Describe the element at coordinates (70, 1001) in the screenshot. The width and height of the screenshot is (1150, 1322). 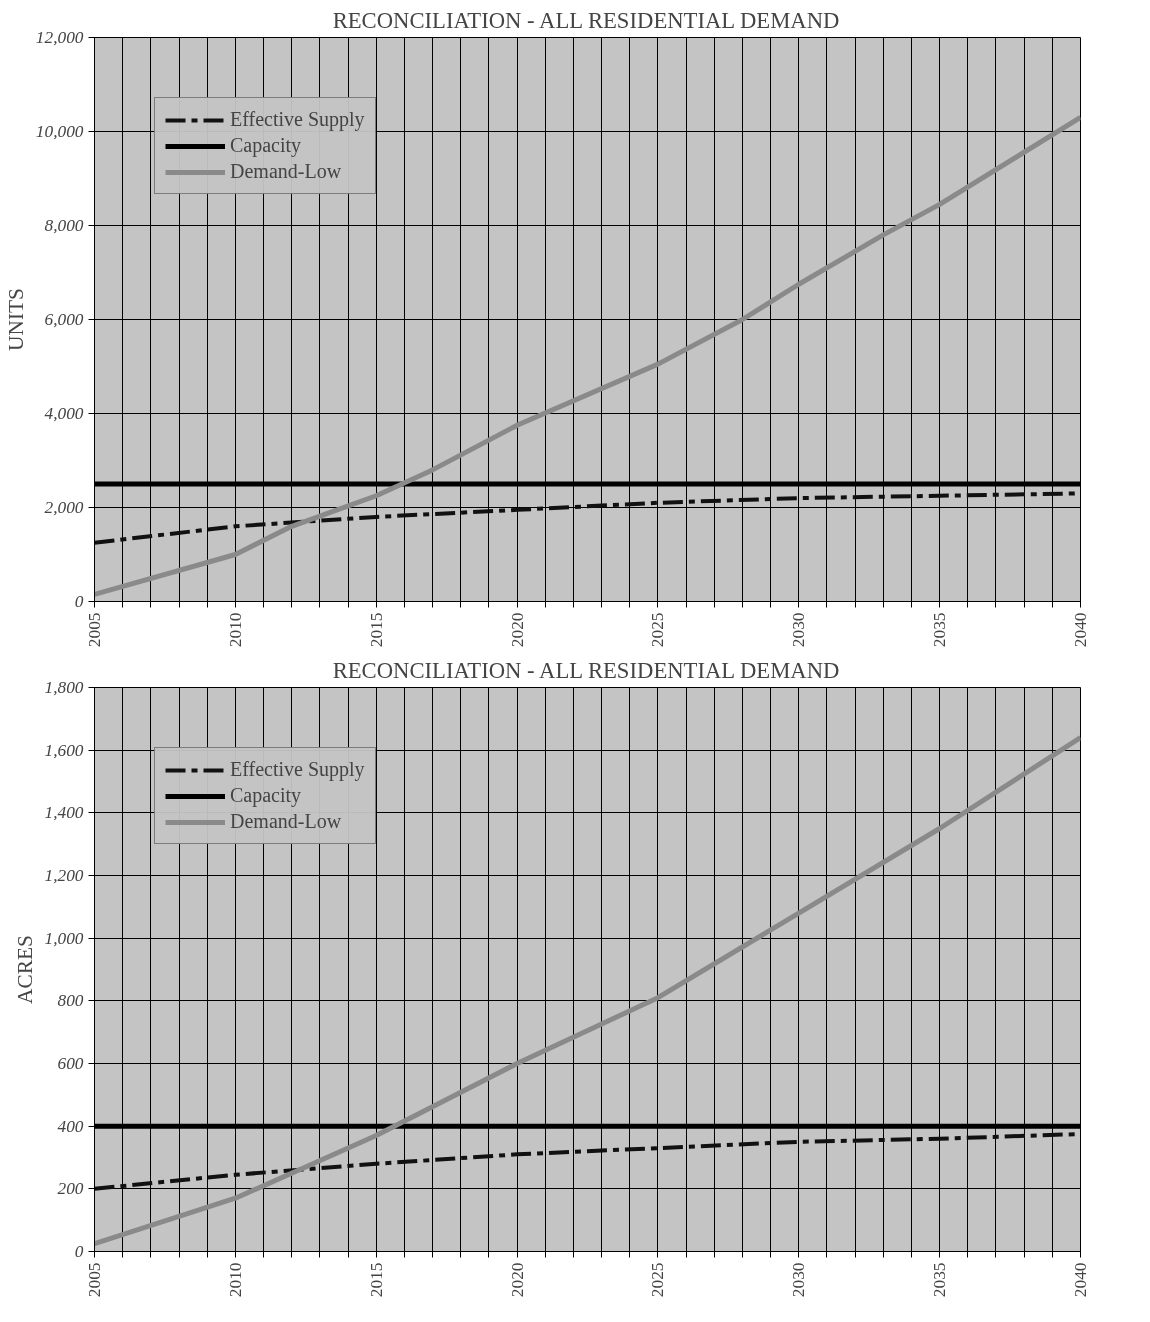
I see `y-tick-label: 800` at that location.